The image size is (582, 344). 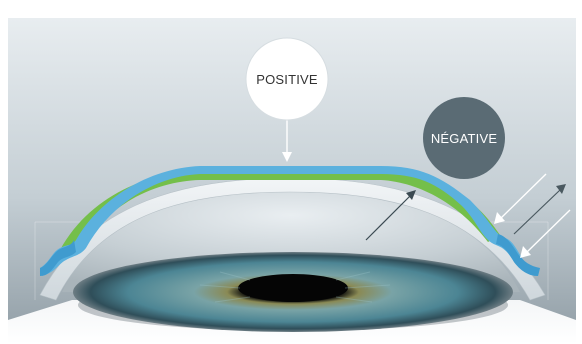 I want to click on negative-label: NÉGATIVE, so click(x=464, y=138).